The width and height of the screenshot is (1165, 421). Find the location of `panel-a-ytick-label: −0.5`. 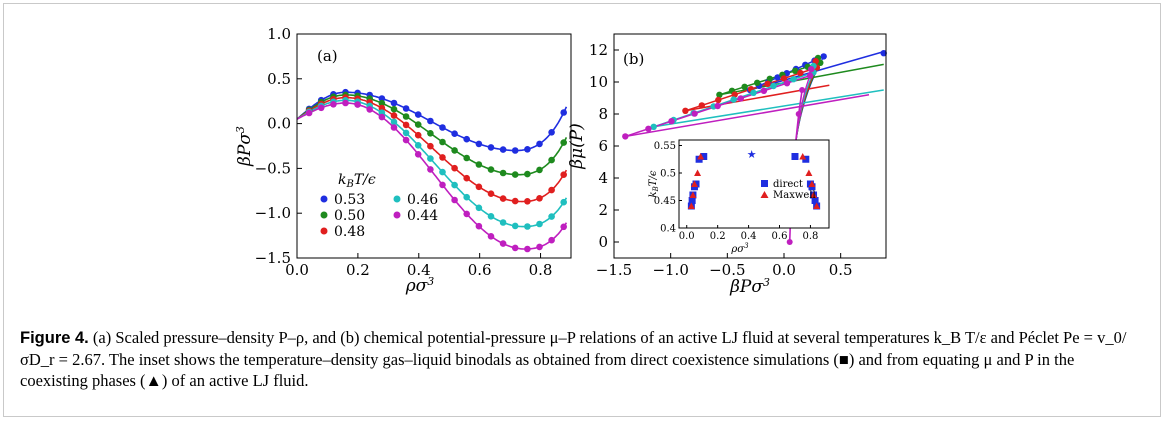

panel-a-ytick-label: −0.5 is located at coordinates (273, 168).